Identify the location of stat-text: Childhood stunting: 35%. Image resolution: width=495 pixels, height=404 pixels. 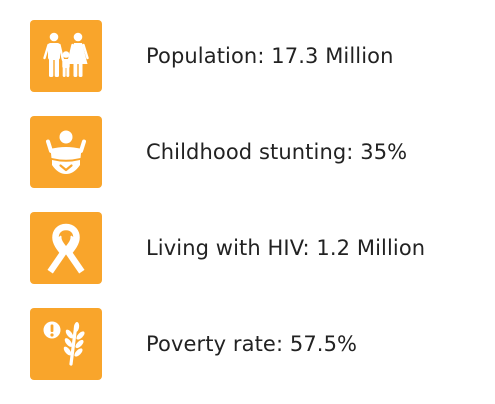
(277, 152).